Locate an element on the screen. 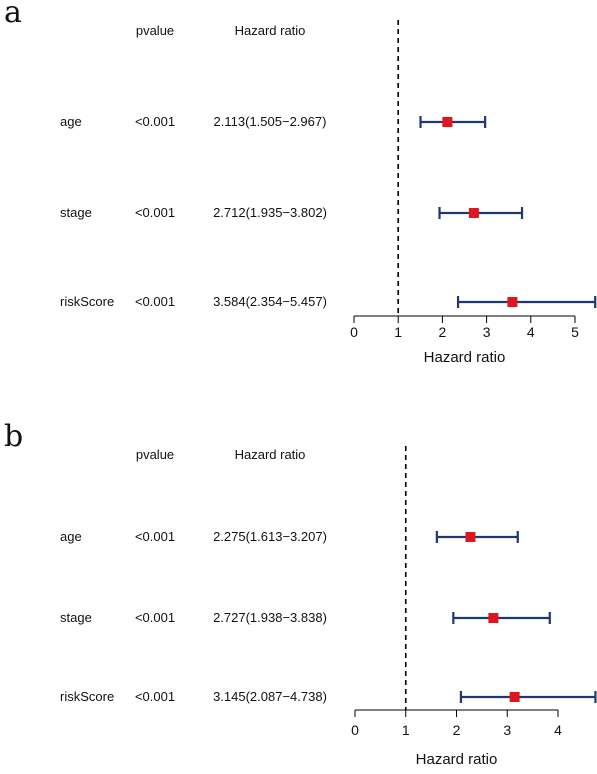 This screenshot has width=597, height=774. row-hazard-ratio-text: 2.275(1.613−3.207) is located at coordinates (270, 536).